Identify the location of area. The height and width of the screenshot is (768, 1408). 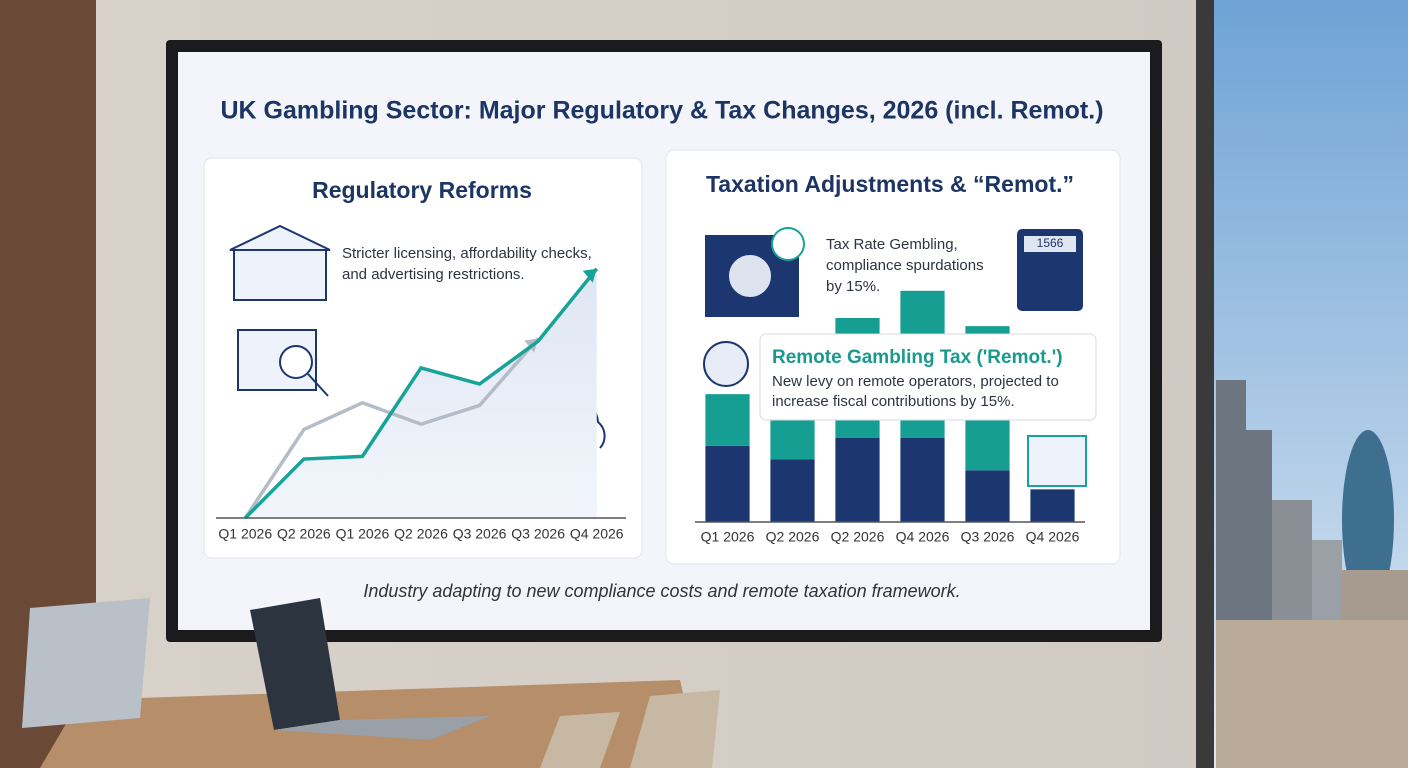
(421, 393).